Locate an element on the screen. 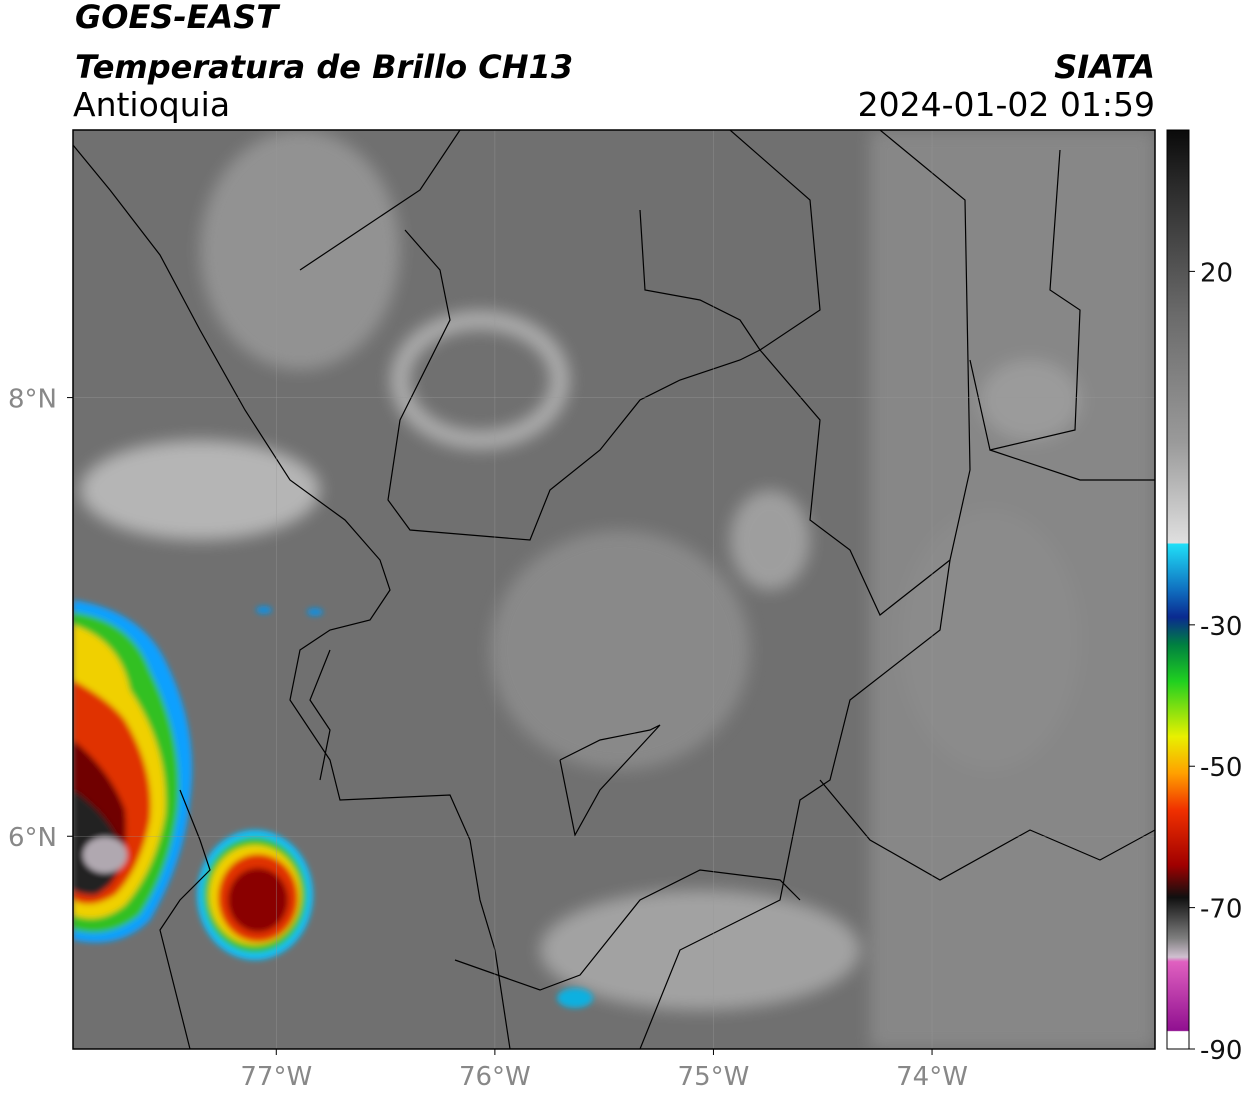  datetime-label: 2024-01-02 01:59 is located at coordinates (1006, 104).